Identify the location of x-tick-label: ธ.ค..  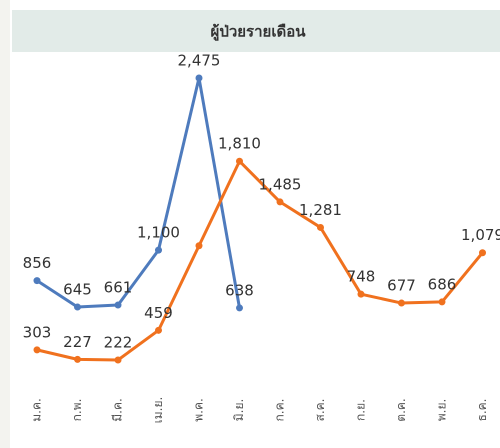
(482, 410).